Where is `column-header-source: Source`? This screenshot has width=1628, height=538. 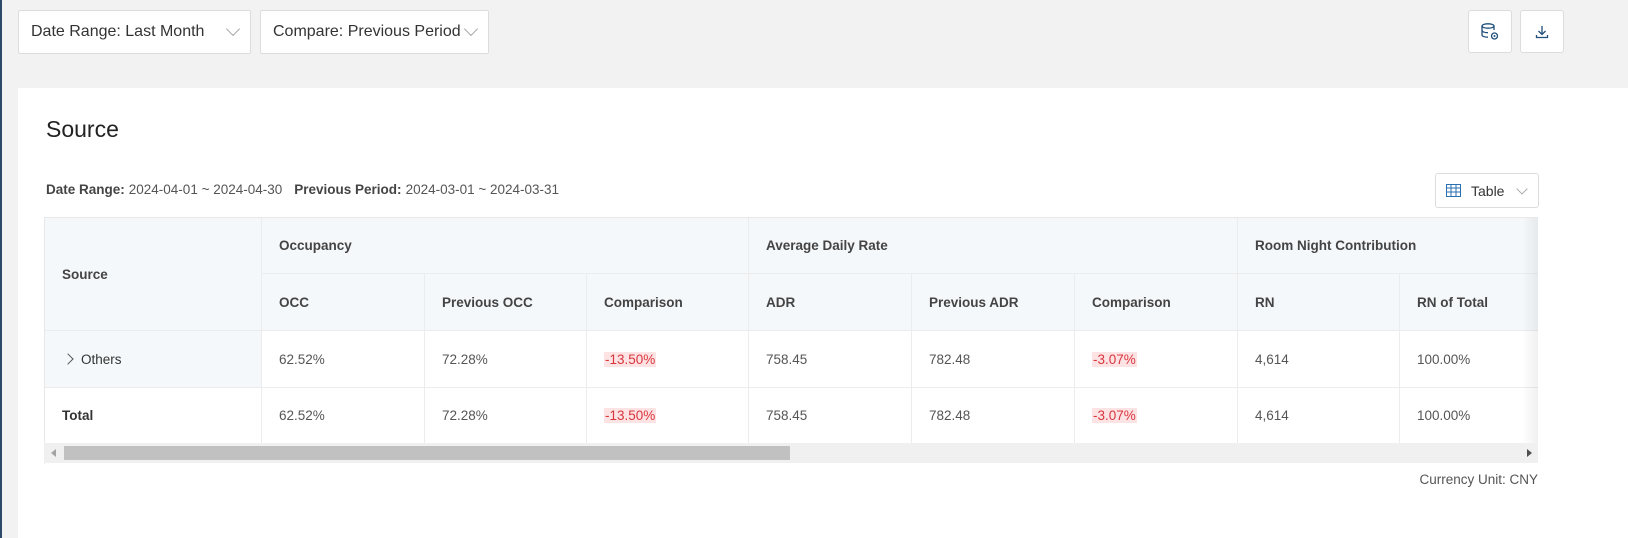
column-header-source: Source is located at coordinates (153, 274).